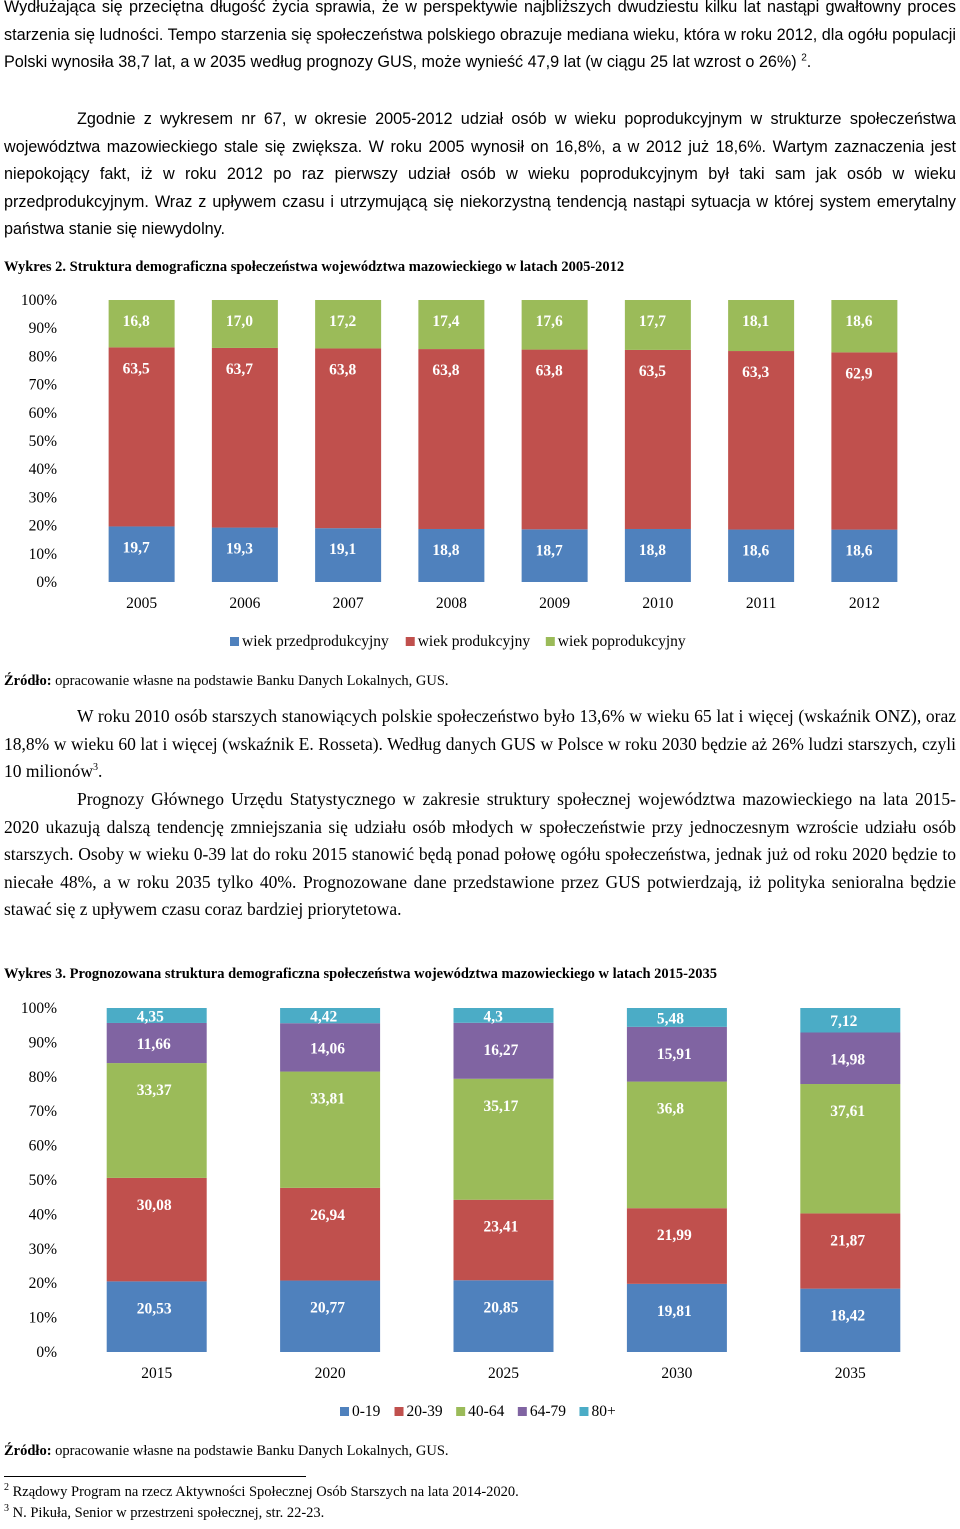 Image resolution: width=960 pixels, height=1529 pixels. What do you see at coordinates (136, 547) in the screenshot?
I see `data-label: 19,7` at bounding box center [136, 547].